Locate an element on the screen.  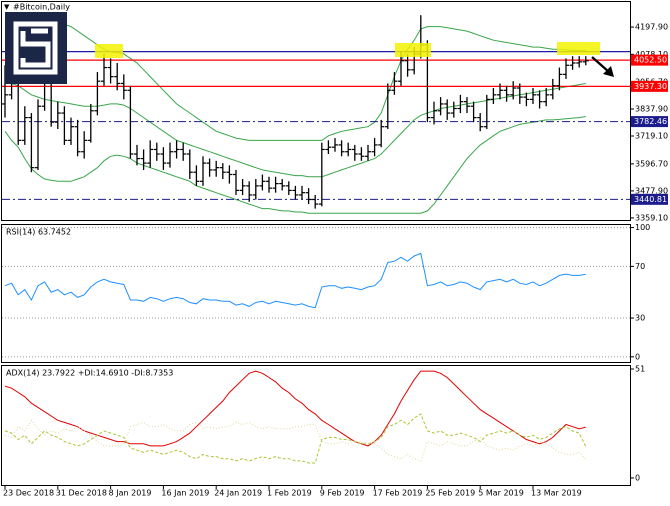
x-tick-label: 1 Feb 2019 is located at coordinates (289, 493).